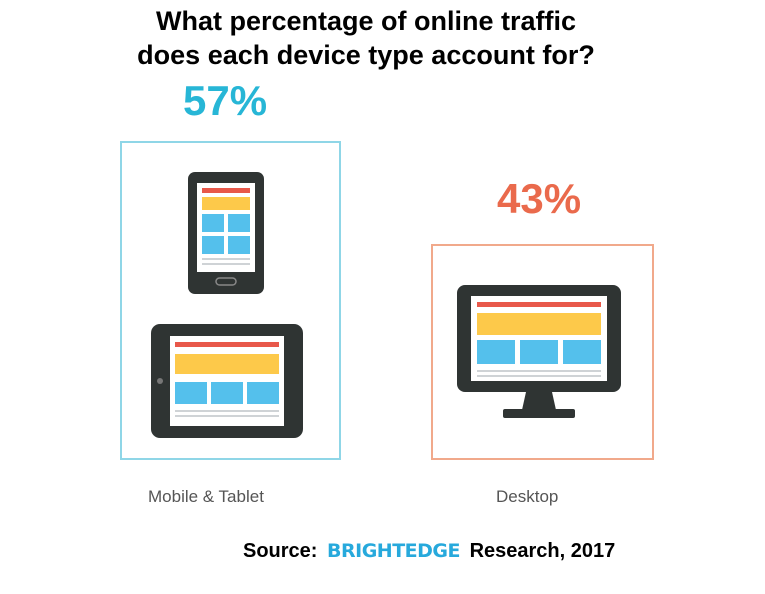 This screenshot has width=765, height=594. Describe the element at coordinates (366, 21) in the screenshot. I see `chart-title-line-1: What percentage of online traffic` at that location.